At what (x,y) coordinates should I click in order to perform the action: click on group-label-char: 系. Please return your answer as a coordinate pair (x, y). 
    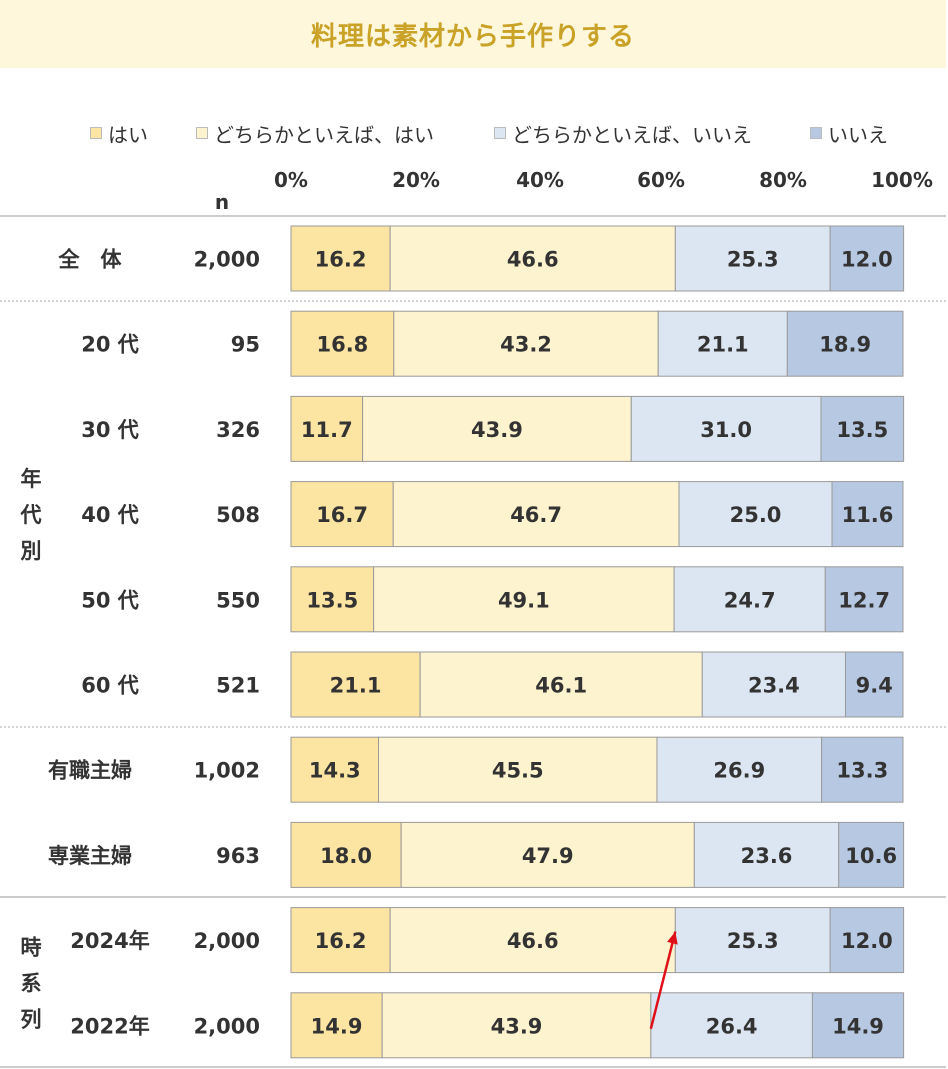
    Looking at the image, I should click on (31, 984).